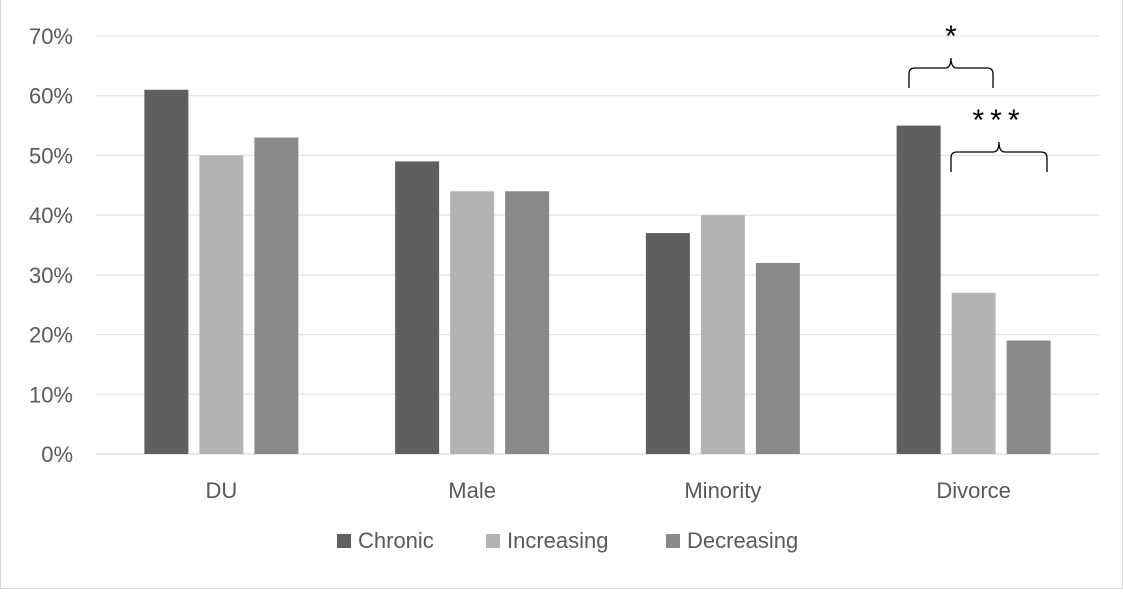 The height and width of the screenshot is (593, 1123). I want to click on bar-du-increasing, so click(221, 304).